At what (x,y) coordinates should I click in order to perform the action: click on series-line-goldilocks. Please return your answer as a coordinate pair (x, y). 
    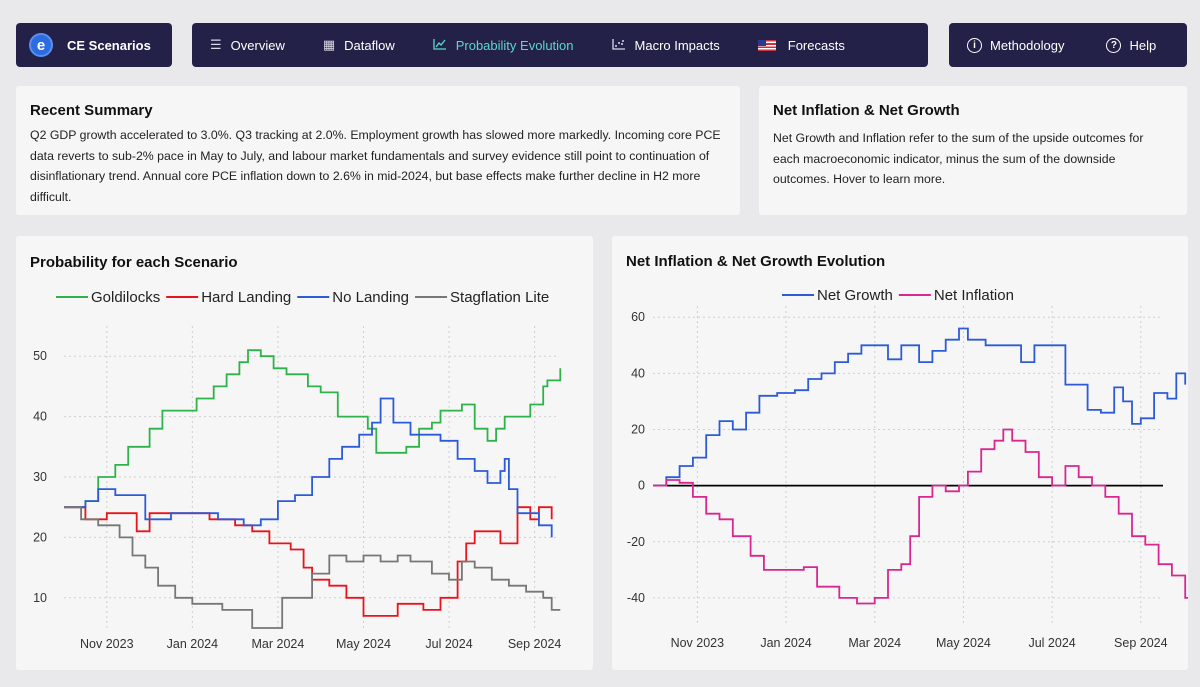
    Looking at the image, I should click on (313, 429).